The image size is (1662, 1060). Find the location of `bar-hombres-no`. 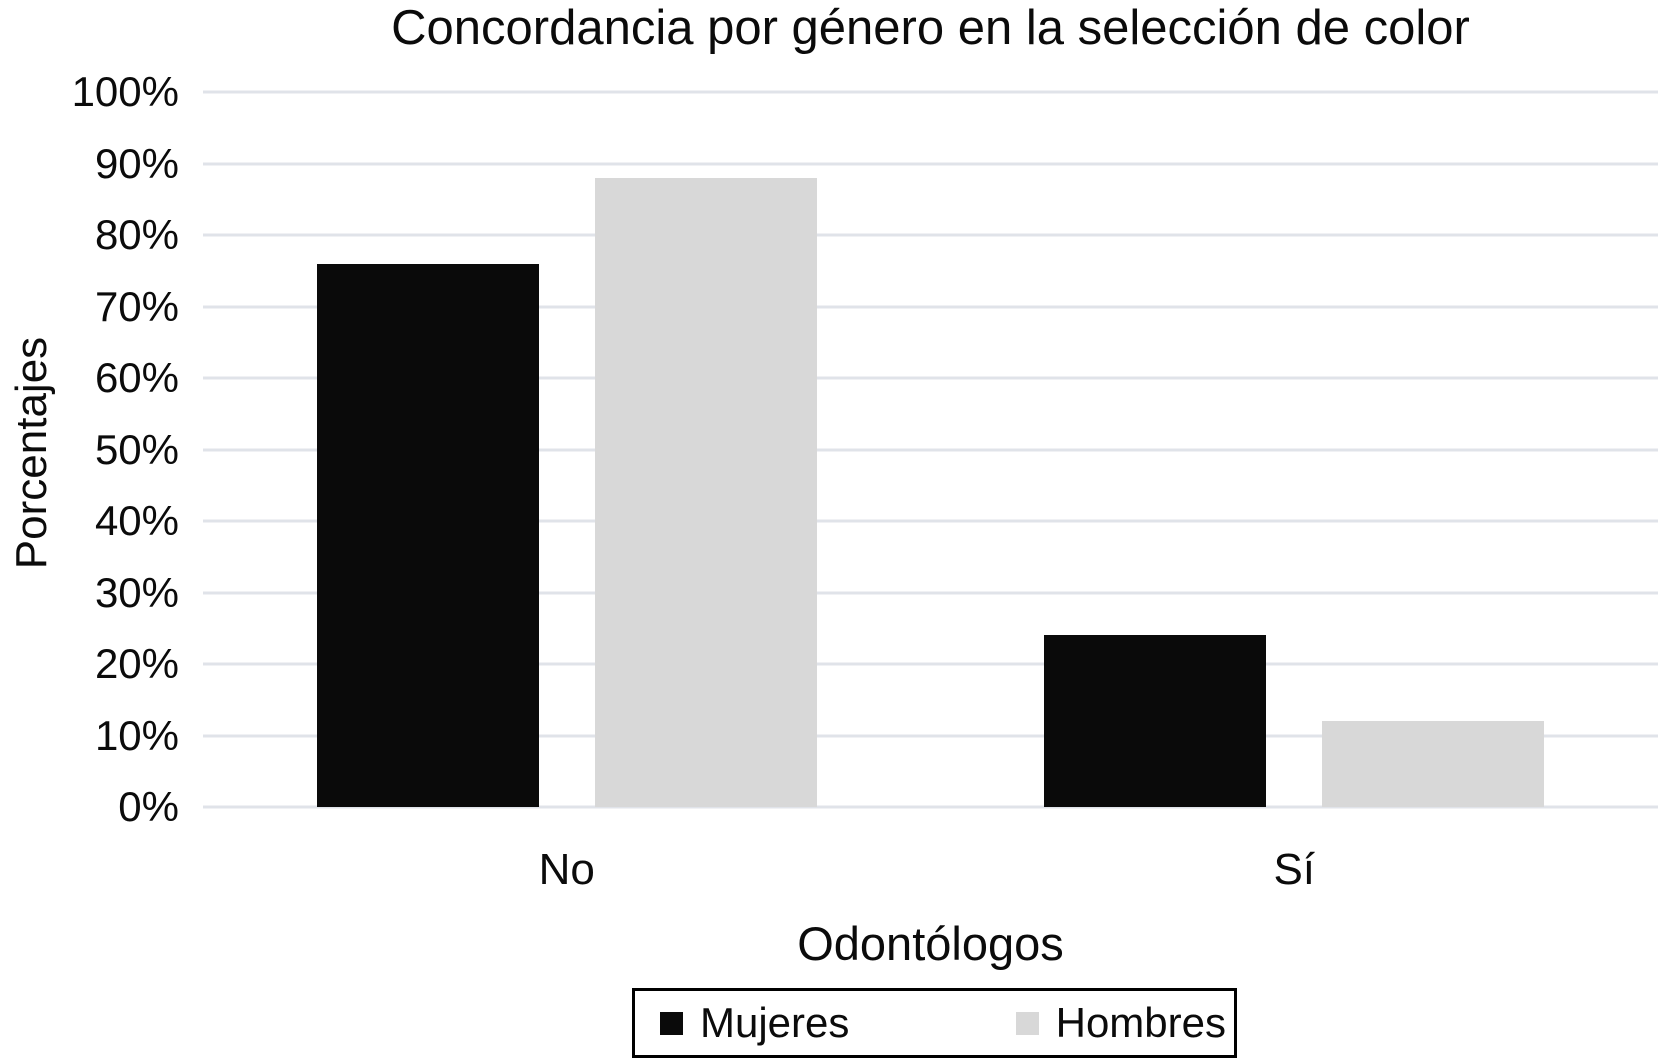

bar-hombres-no is located at coordinates (705, 492).